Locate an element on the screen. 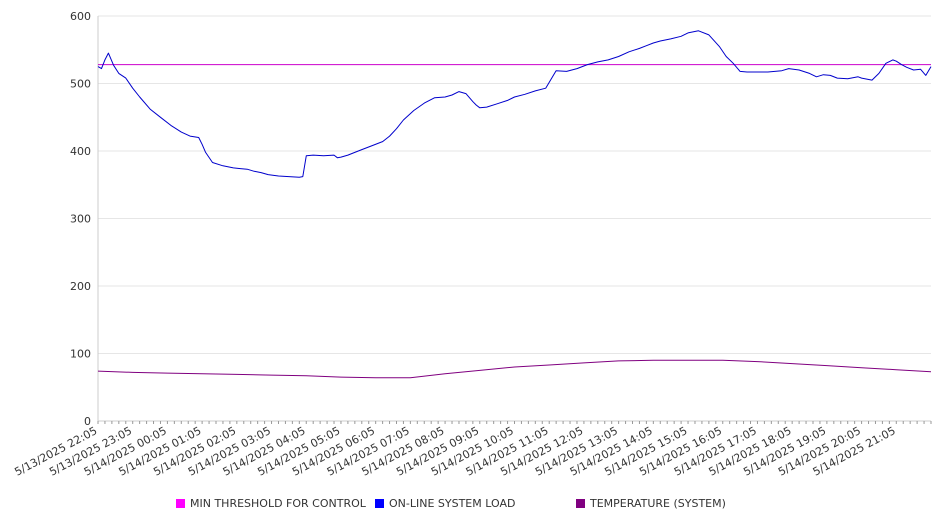  y-tick-label: 500 is located at coordinates (80, 84).